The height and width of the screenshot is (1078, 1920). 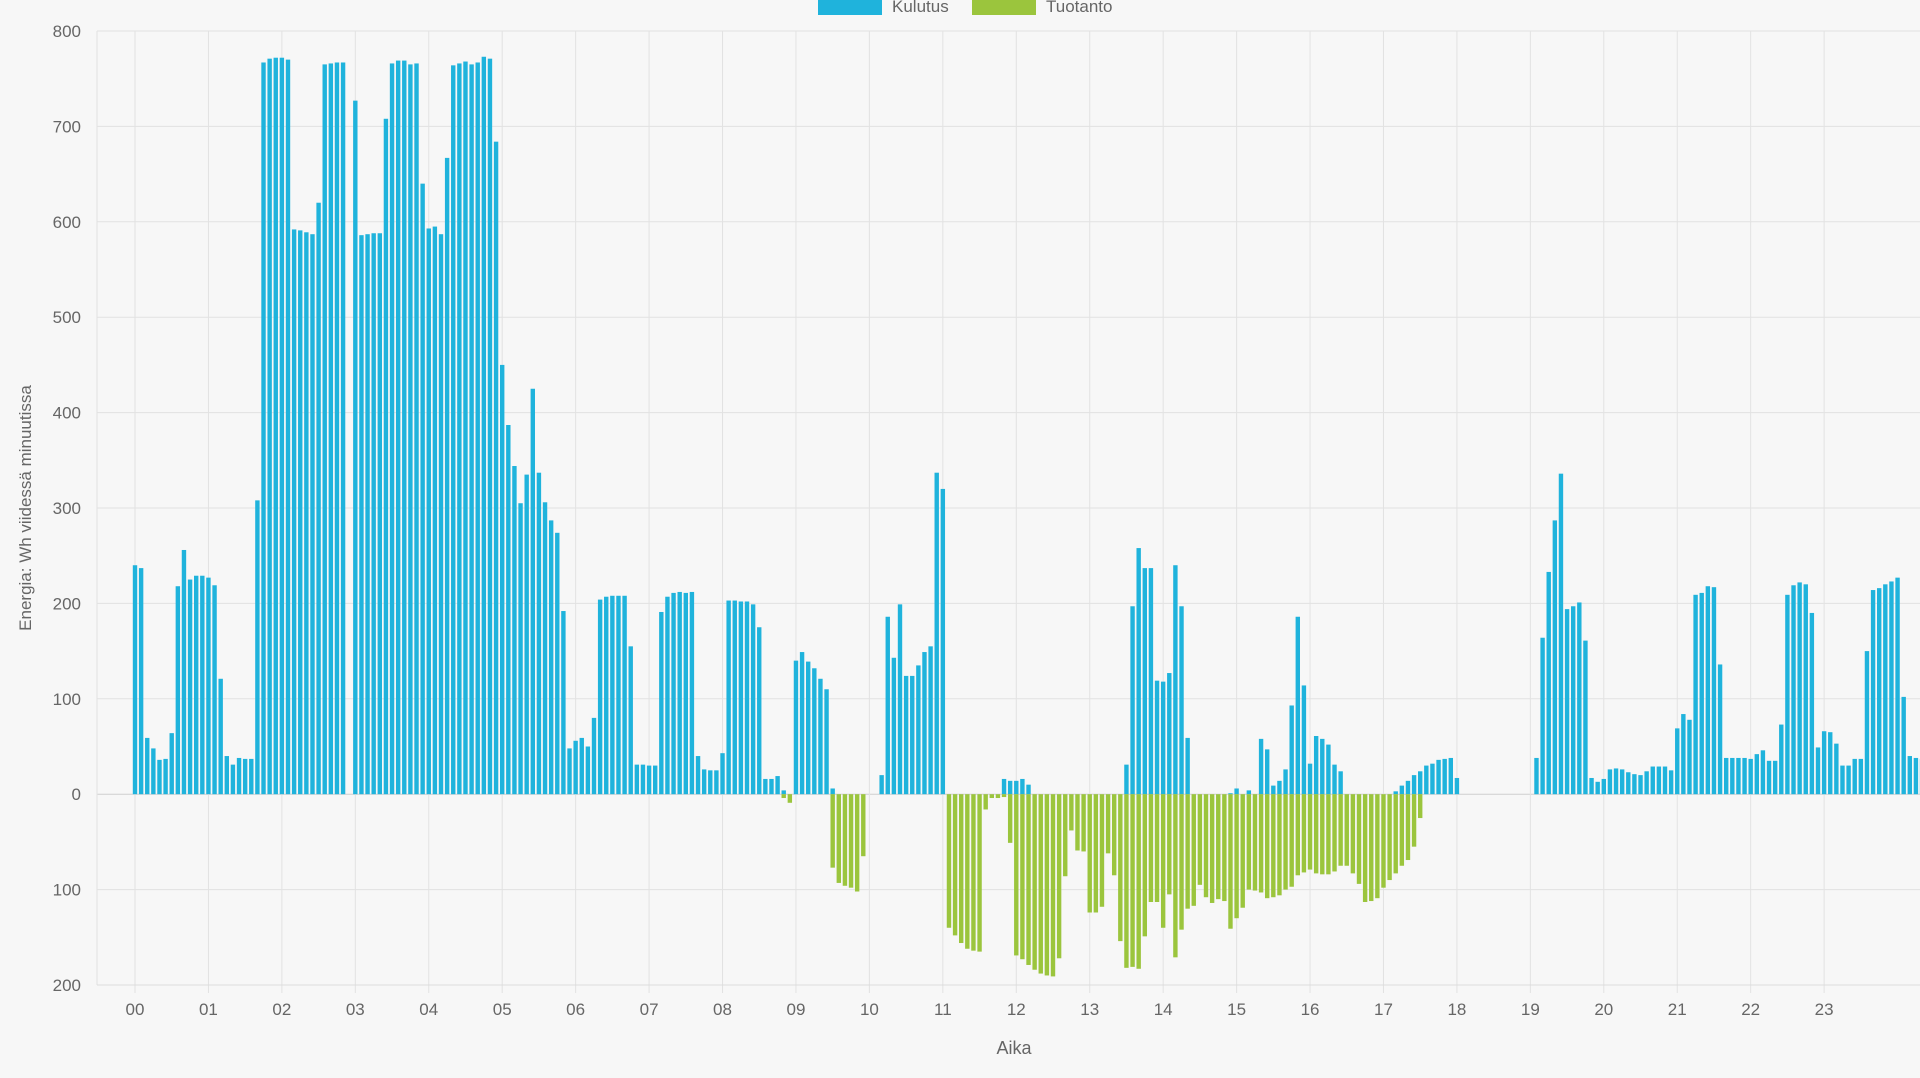 I want to click on legend-item-tuotanto: Tuotanto, so click(x=1042, y=8).